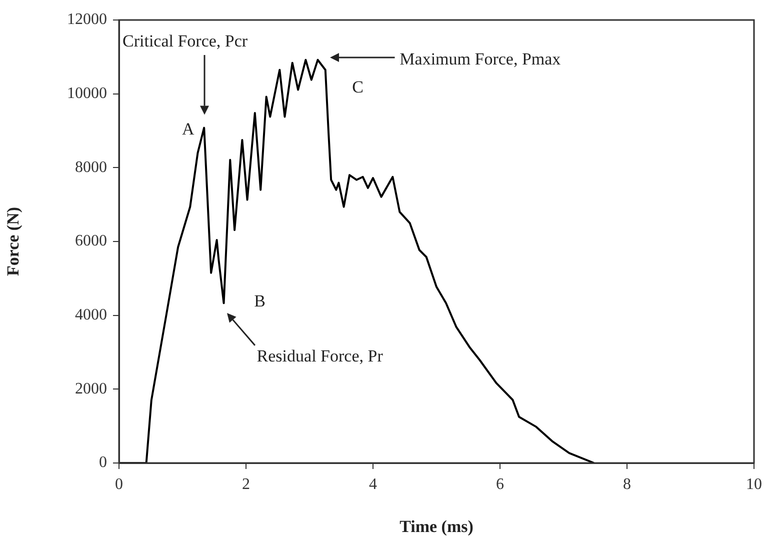  What do you see at coordinates (320, 356) in the screenshot?
I see `annotation: Residual Force, Pr` at bounding box center [320, 356].